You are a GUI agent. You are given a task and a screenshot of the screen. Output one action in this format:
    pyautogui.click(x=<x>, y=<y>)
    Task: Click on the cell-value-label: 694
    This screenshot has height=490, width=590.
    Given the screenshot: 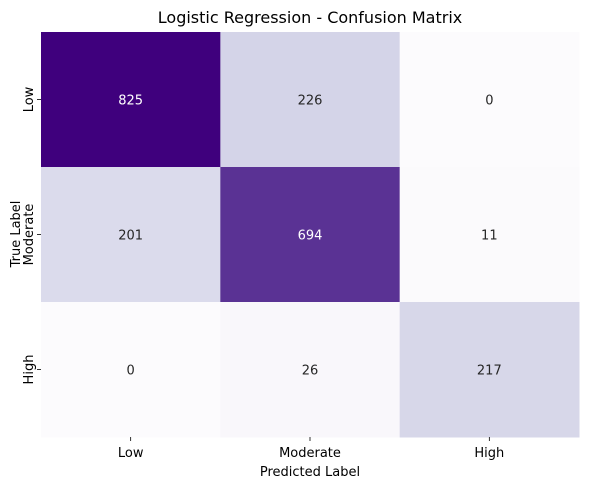 What is the action you would take?
    pyautogui.click(x=310, y=236)
    